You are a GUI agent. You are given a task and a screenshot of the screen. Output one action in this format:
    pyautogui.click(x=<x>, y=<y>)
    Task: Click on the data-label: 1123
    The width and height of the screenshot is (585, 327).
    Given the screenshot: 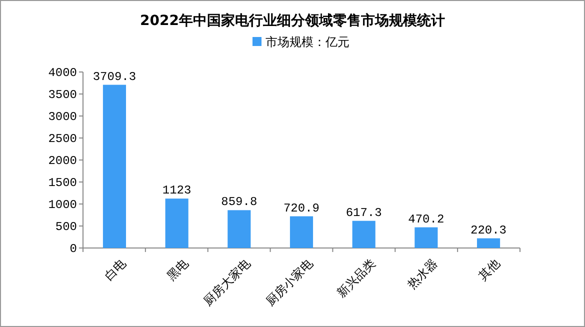 What is the action you would take?
    pyautogui.click(x=177, y=191)
    